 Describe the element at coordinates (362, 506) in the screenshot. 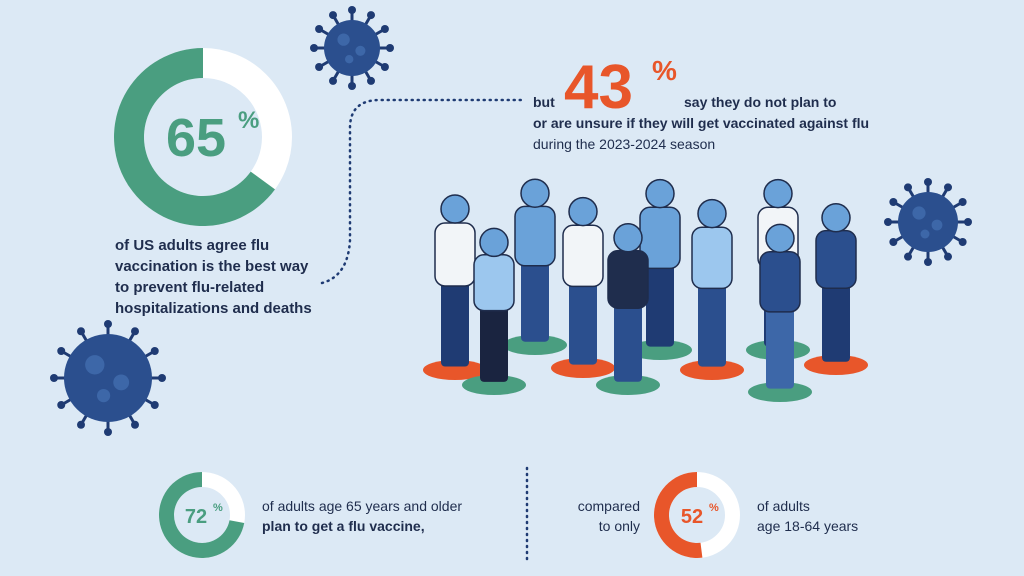

I see `older-line: of adults age 65 years and older` at that location.